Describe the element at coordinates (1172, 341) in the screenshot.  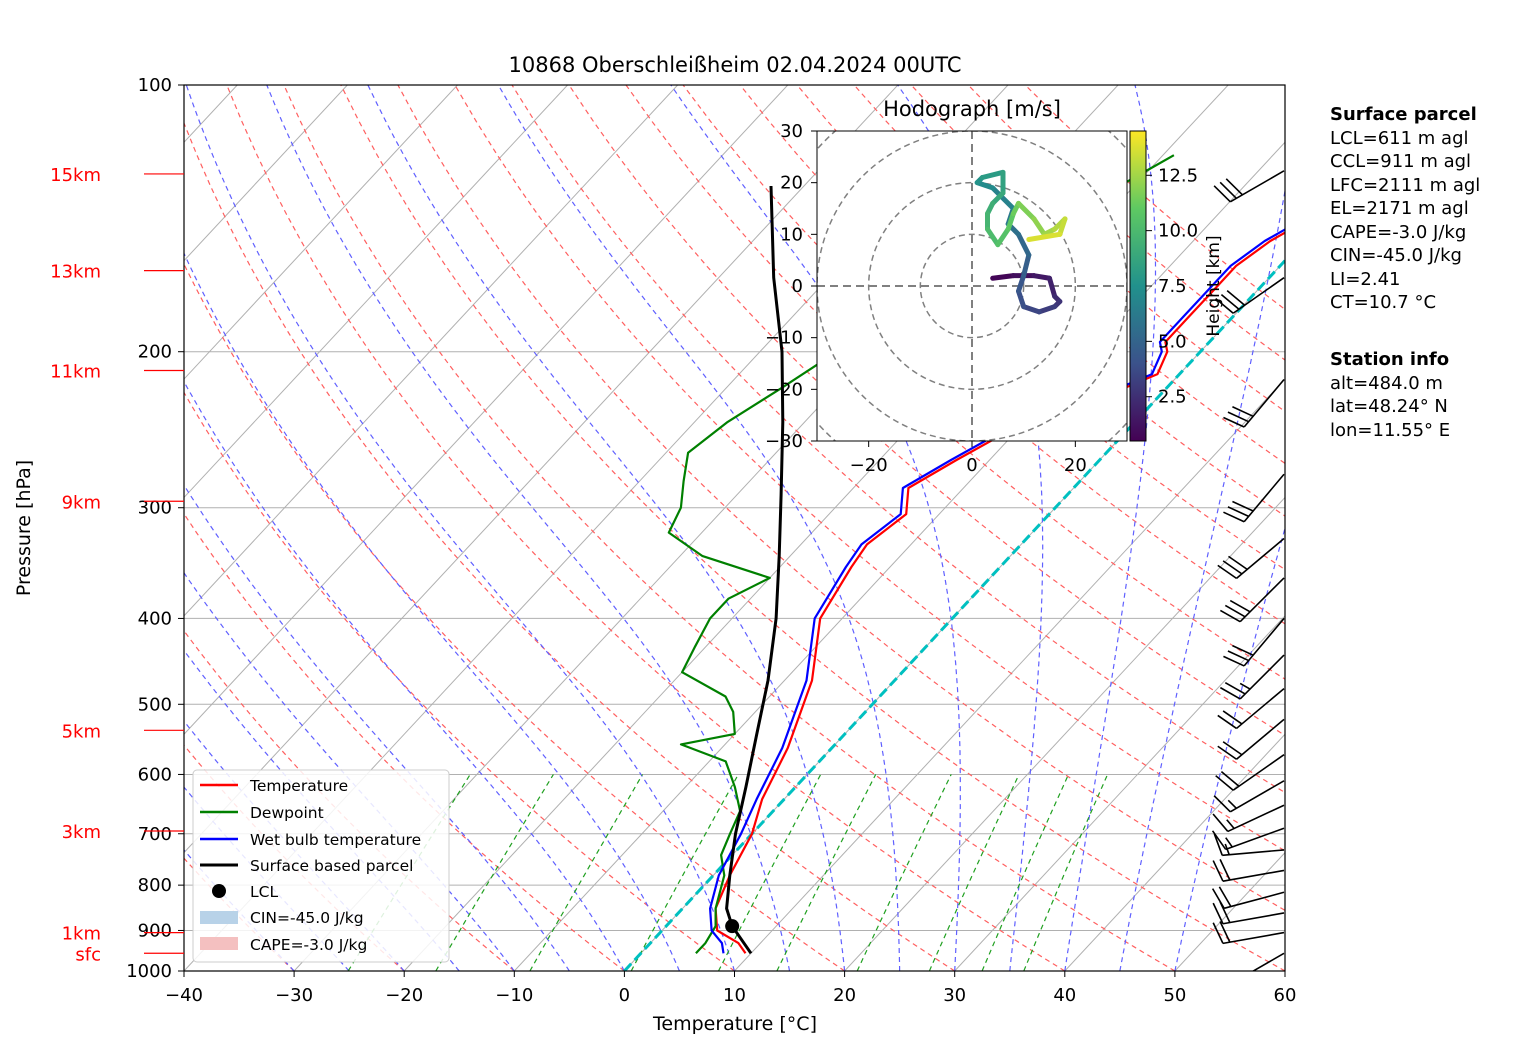
I see `colorbar-tick: 5.0` at that location.